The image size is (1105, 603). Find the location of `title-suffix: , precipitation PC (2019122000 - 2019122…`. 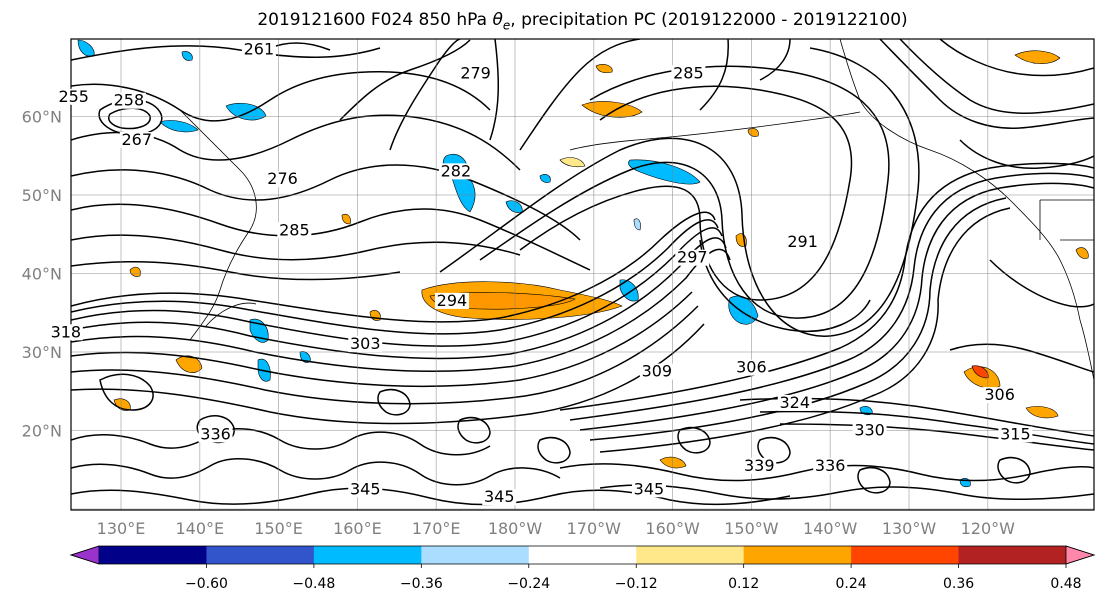

title-suffix: , precipitation PC (2019122000 - 2019122… is located at coordinates (709, 20).